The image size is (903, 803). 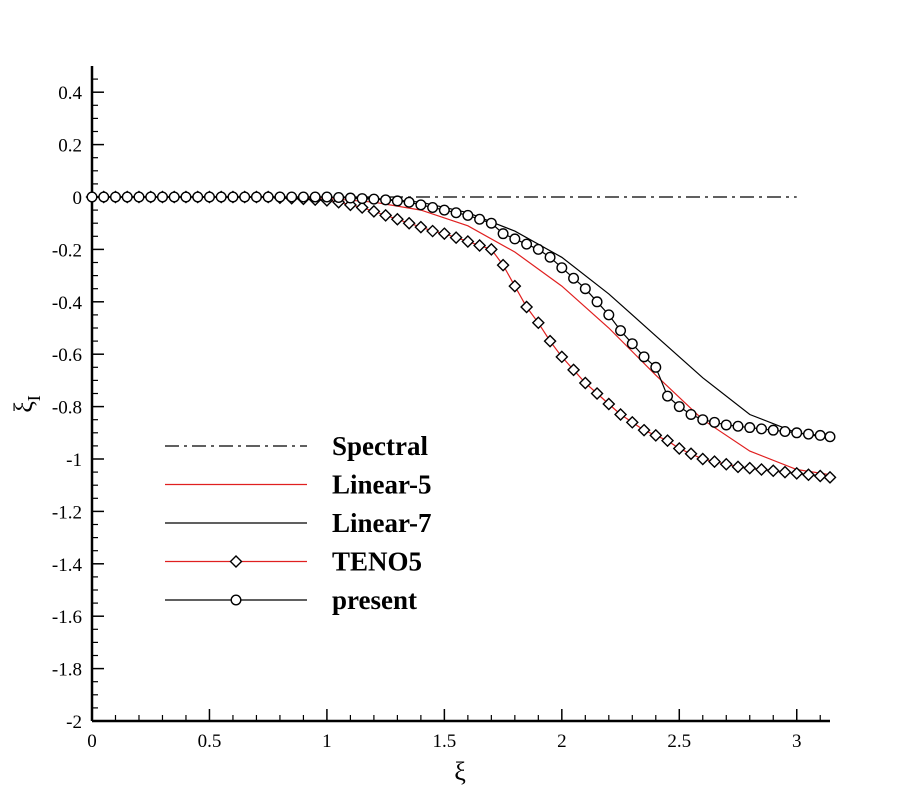 I want to click on legend-label-teno5: TENO5, so click(x=377, y=562).